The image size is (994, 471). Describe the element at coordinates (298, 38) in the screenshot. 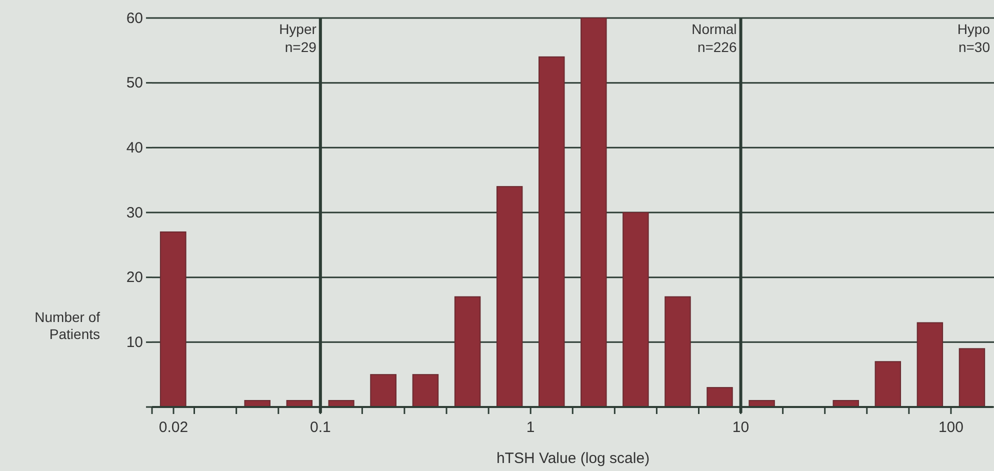

I see `annotation: Hyper n=29` at that location.